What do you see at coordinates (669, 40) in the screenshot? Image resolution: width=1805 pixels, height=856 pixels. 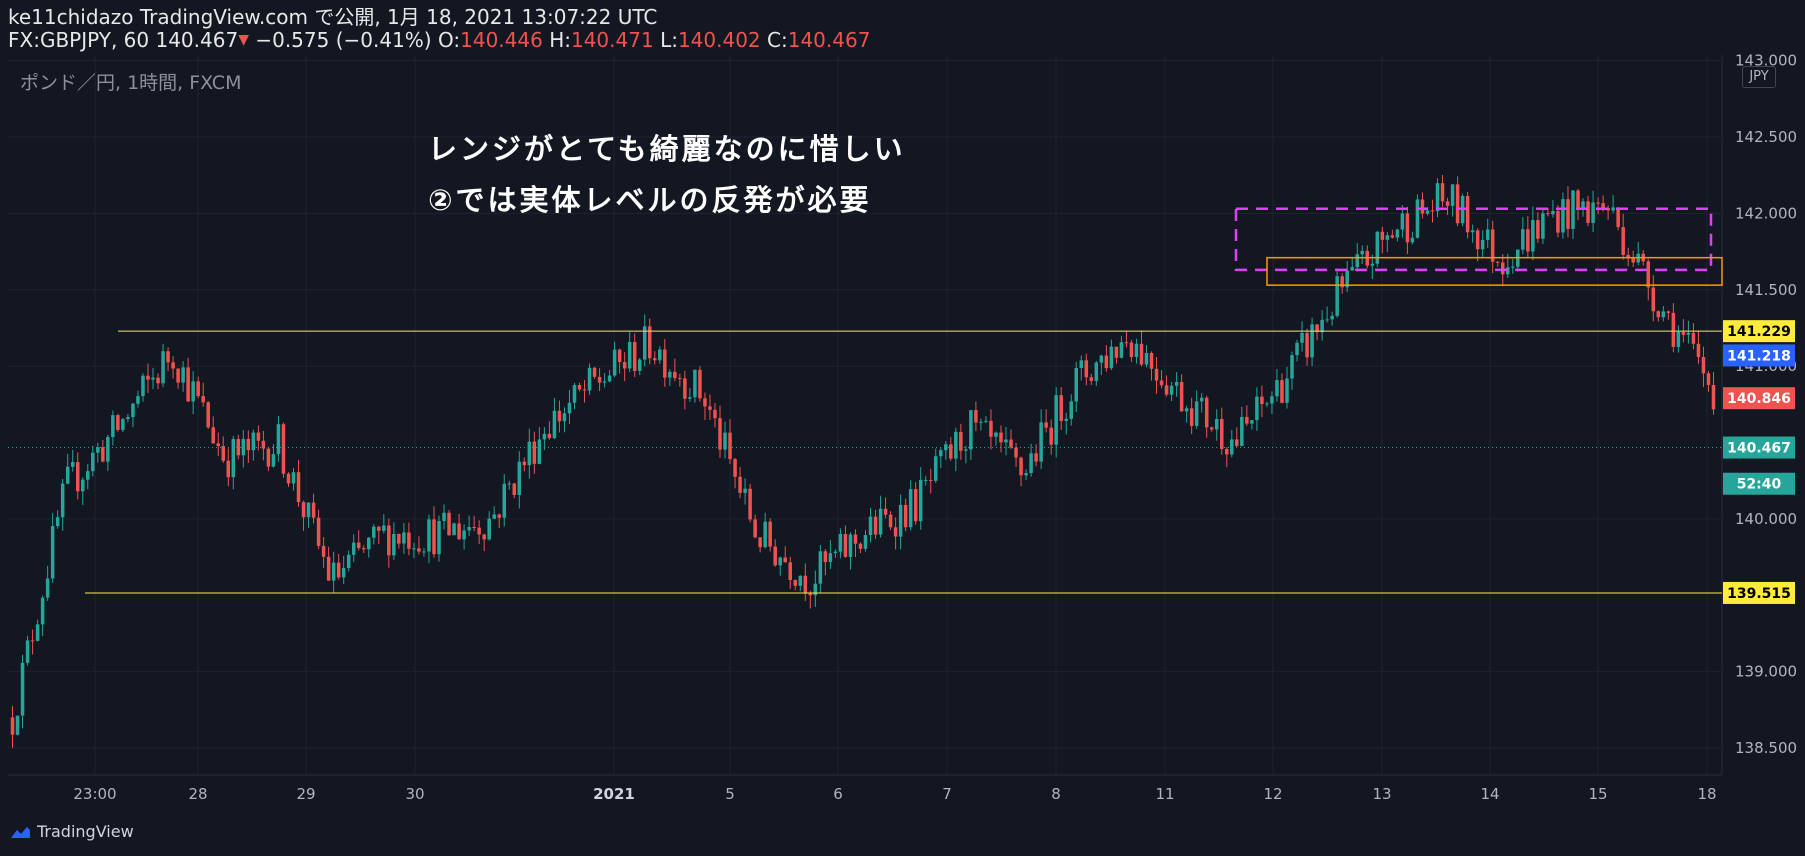 I see `low-label: L:` at bounding box center [669, 40].